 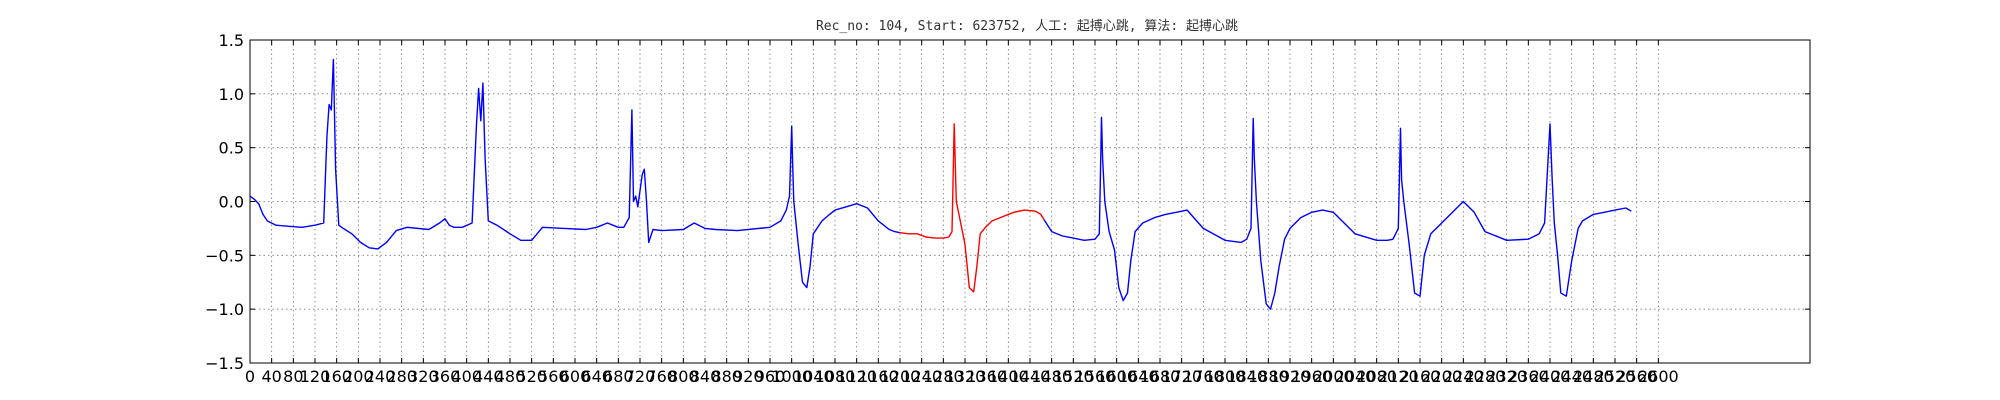 I want to click on x-tick-label: 960, so click(x=770, y=376).